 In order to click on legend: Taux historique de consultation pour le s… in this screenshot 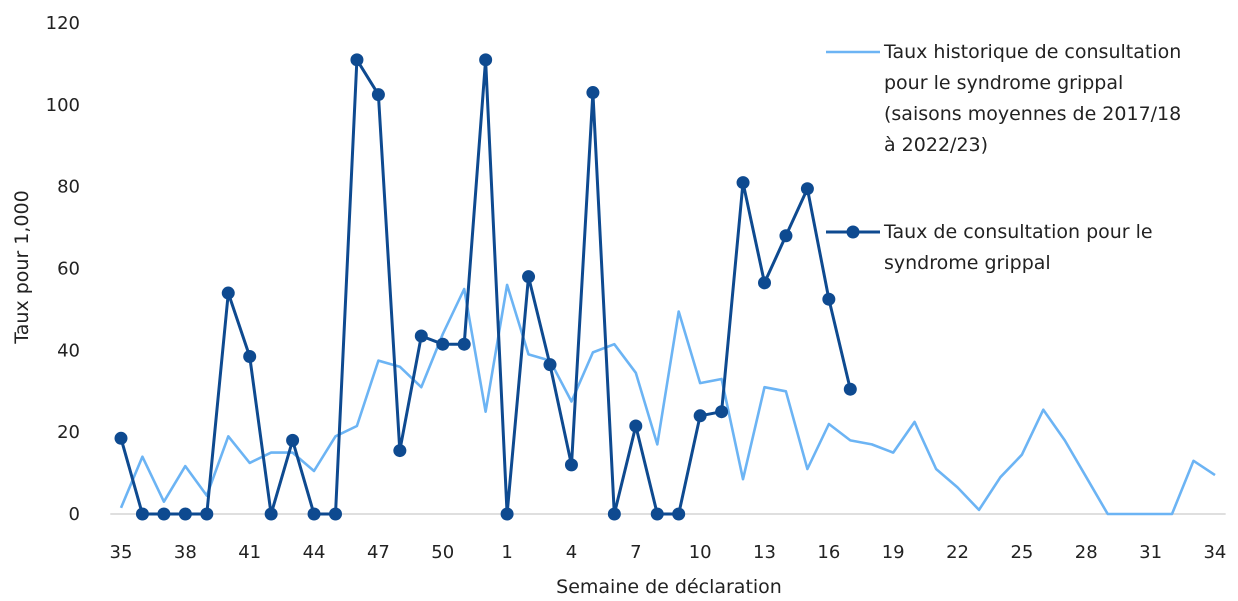, I will do `click(1003, 157)`.